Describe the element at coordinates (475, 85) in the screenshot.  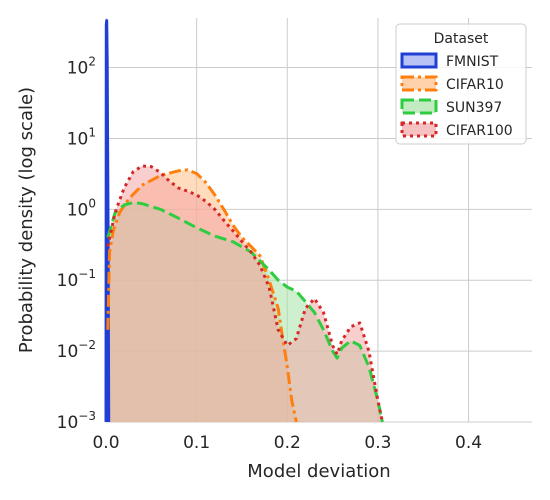
I see `legend-label: CIFAR10` at that location.